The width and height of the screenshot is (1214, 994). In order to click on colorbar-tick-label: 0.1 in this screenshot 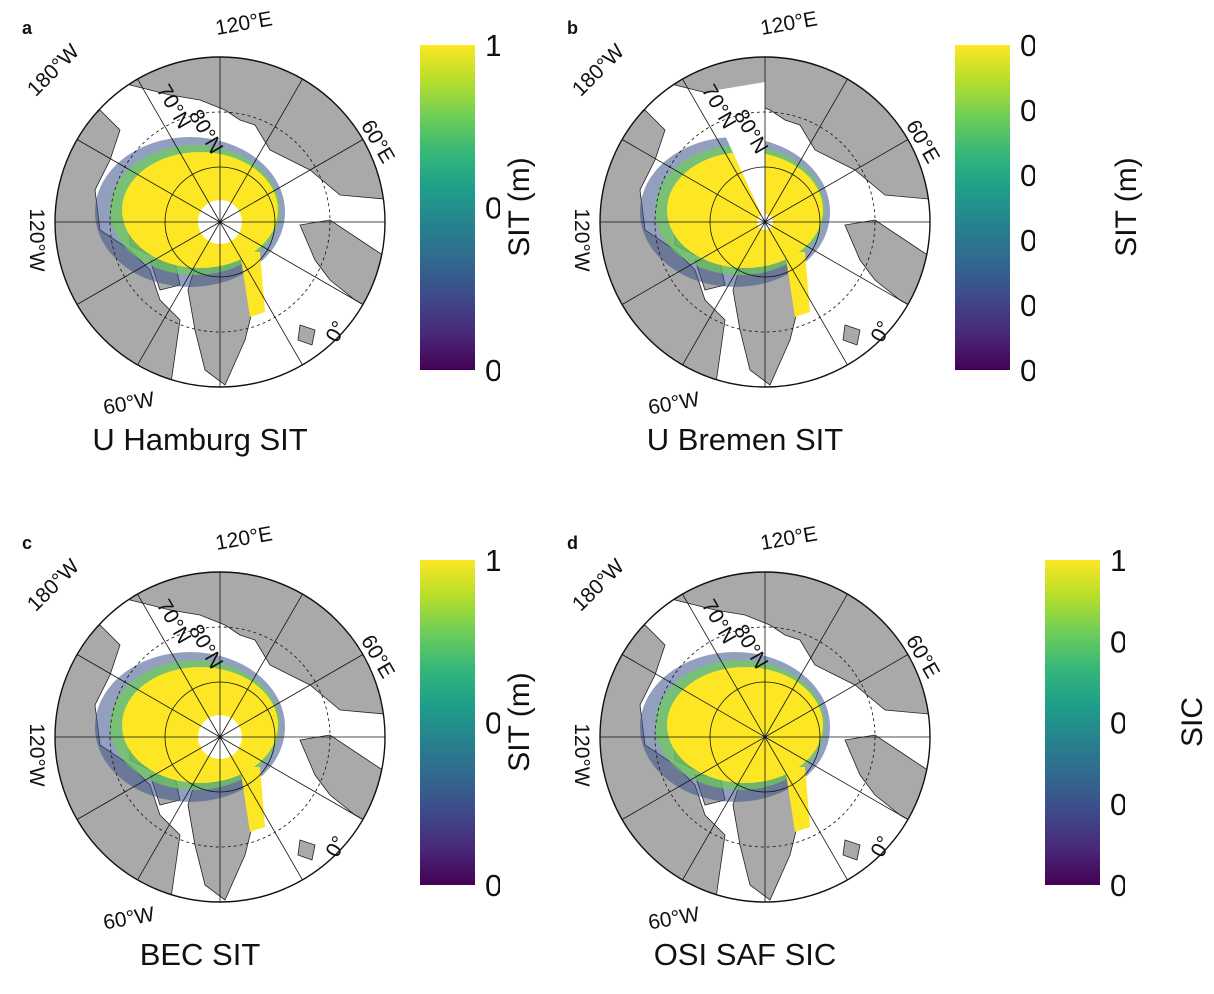, I will do `click(1027, 305)`.